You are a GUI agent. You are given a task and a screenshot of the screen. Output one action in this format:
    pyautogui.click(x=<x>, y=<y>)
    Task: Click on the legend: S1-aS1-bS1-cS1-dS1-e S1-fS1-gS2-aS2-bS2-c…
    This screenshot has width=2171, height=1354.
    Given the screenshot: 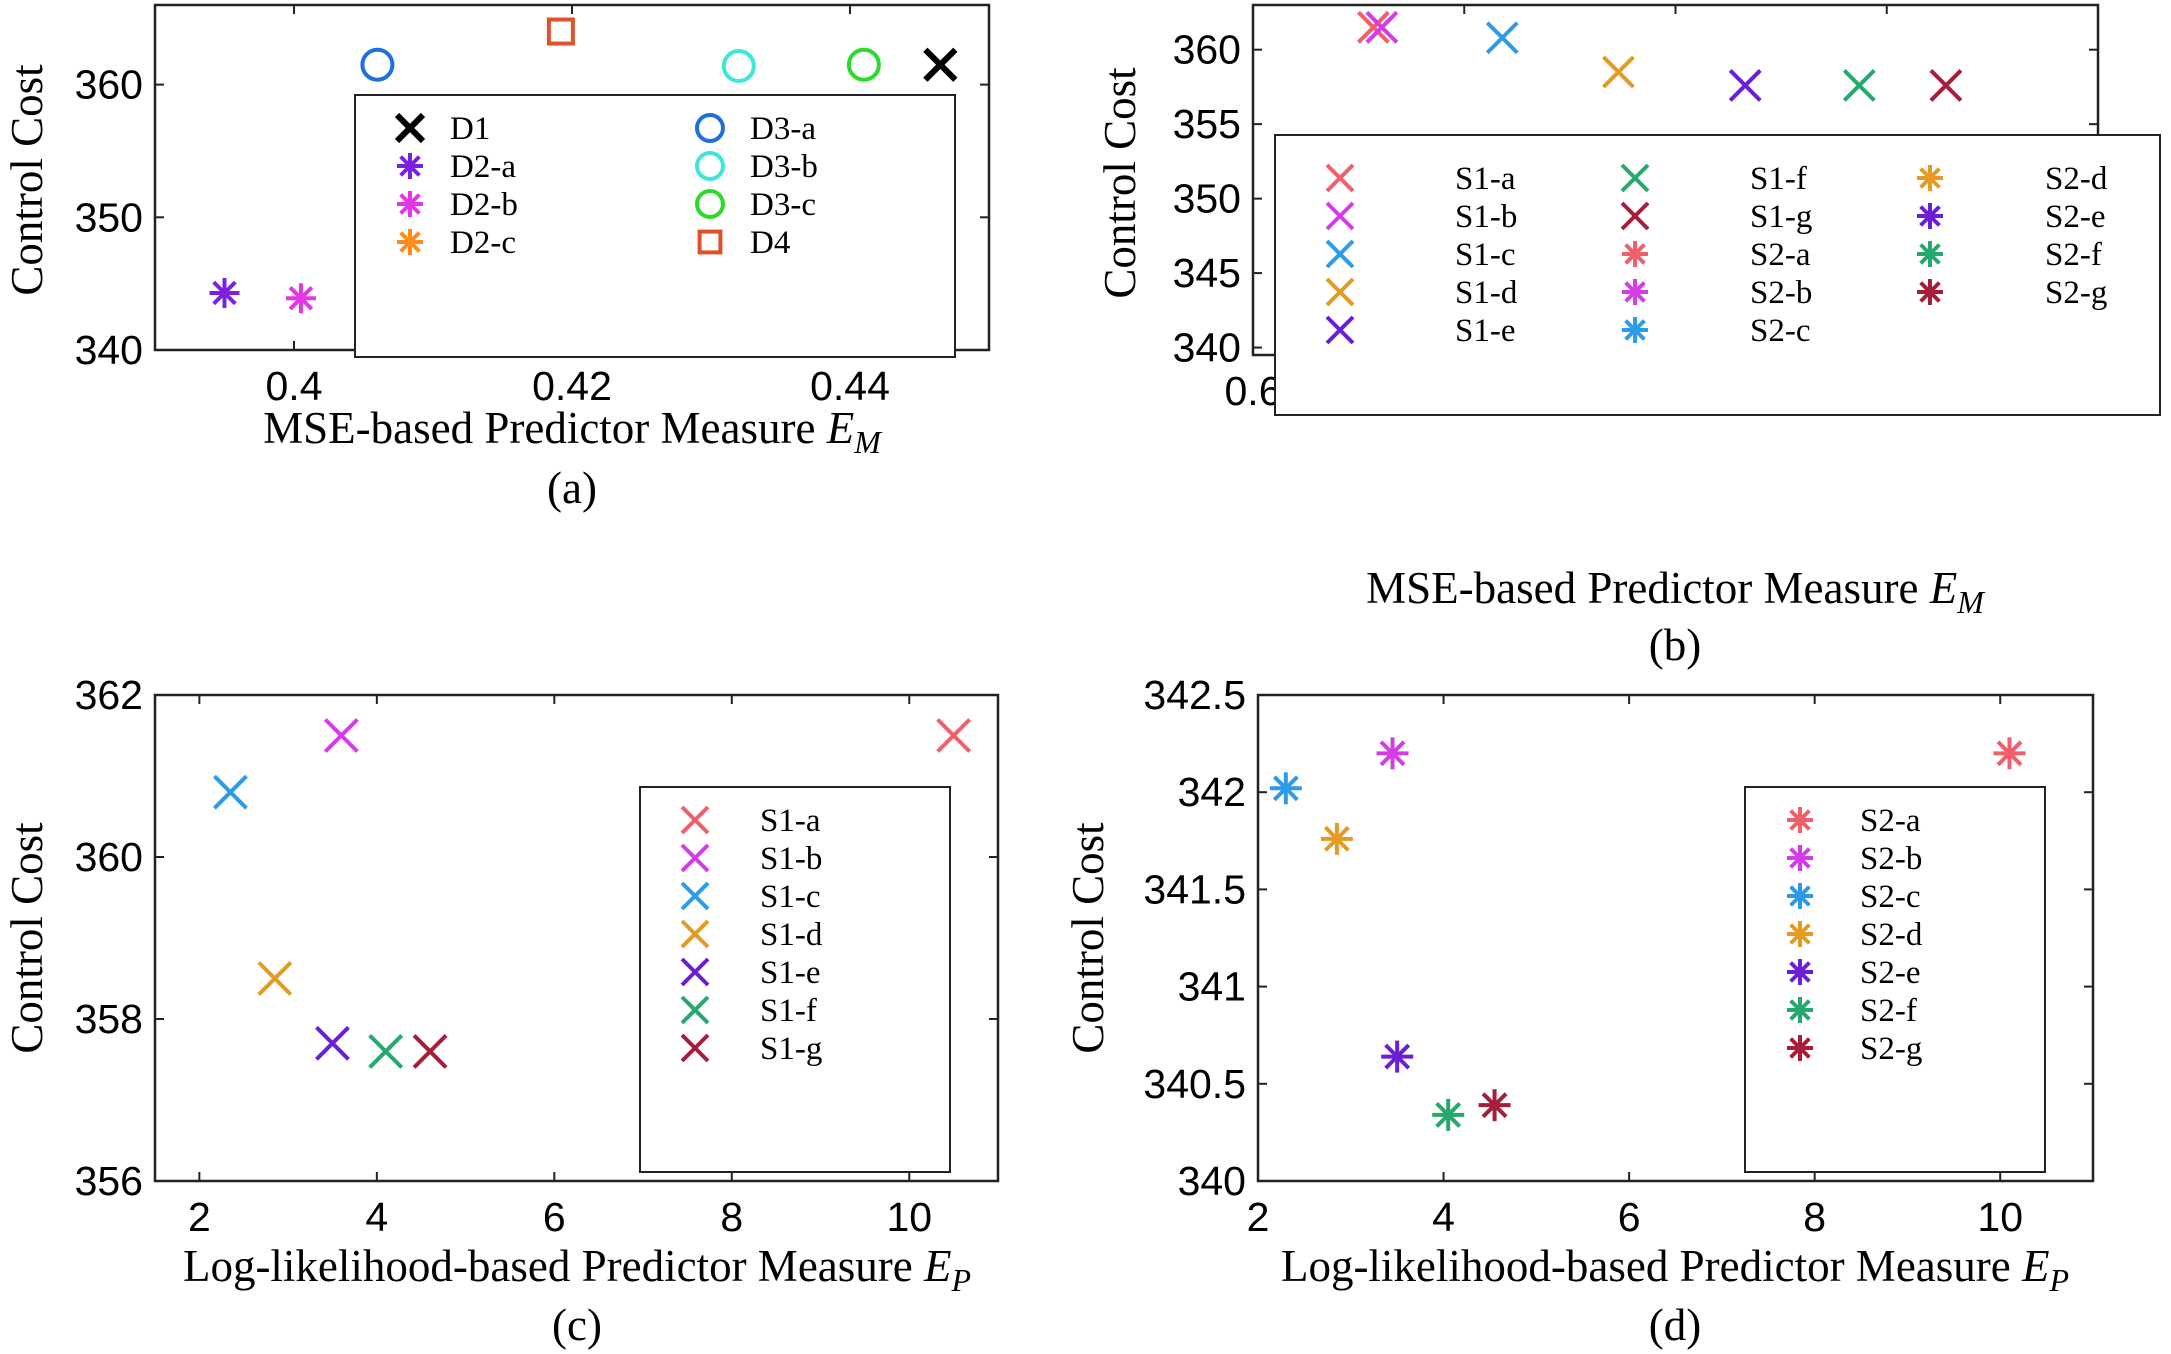 What is the action you would take?
    pyautogui.click(x=1716, y=255)
    